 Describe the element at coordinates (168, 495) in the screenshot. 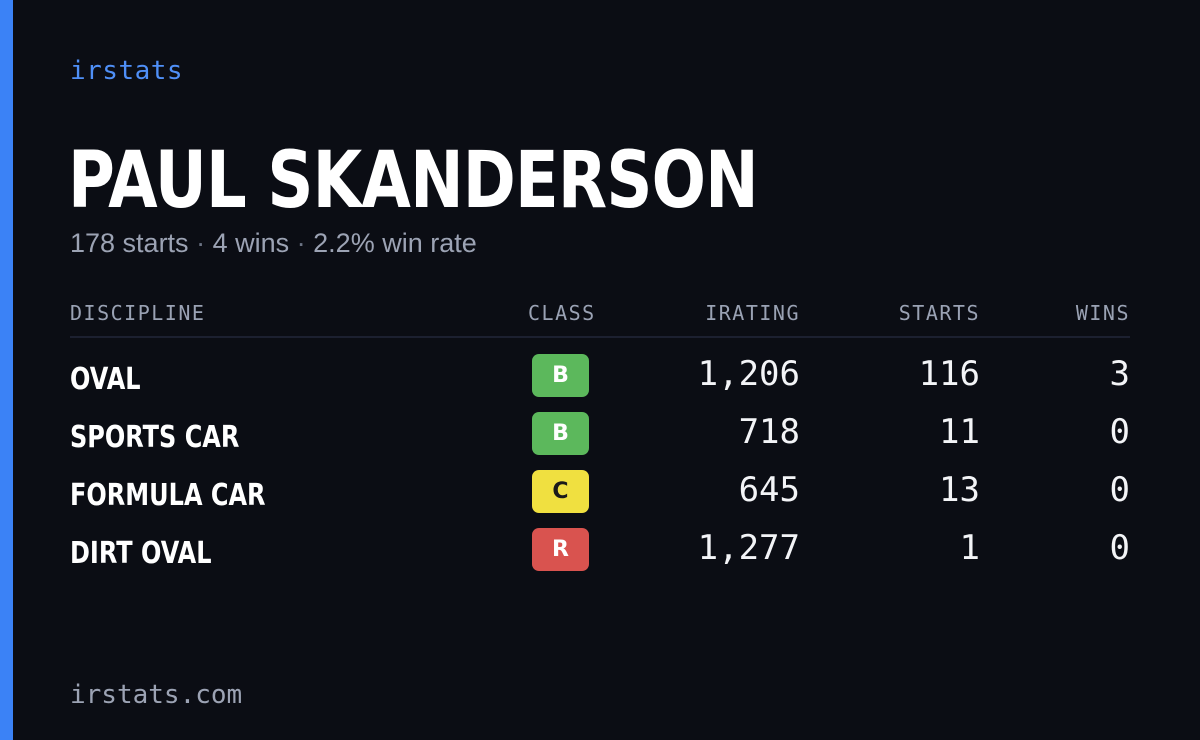

I see `discipline-name: FORMULA CAR` at that location.